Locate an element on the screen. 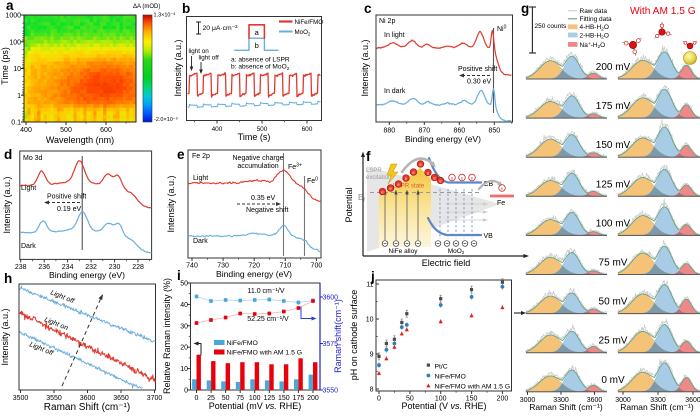  svg-text: 52.25 cm⁻¹/V is located at coordinates (268, 319).